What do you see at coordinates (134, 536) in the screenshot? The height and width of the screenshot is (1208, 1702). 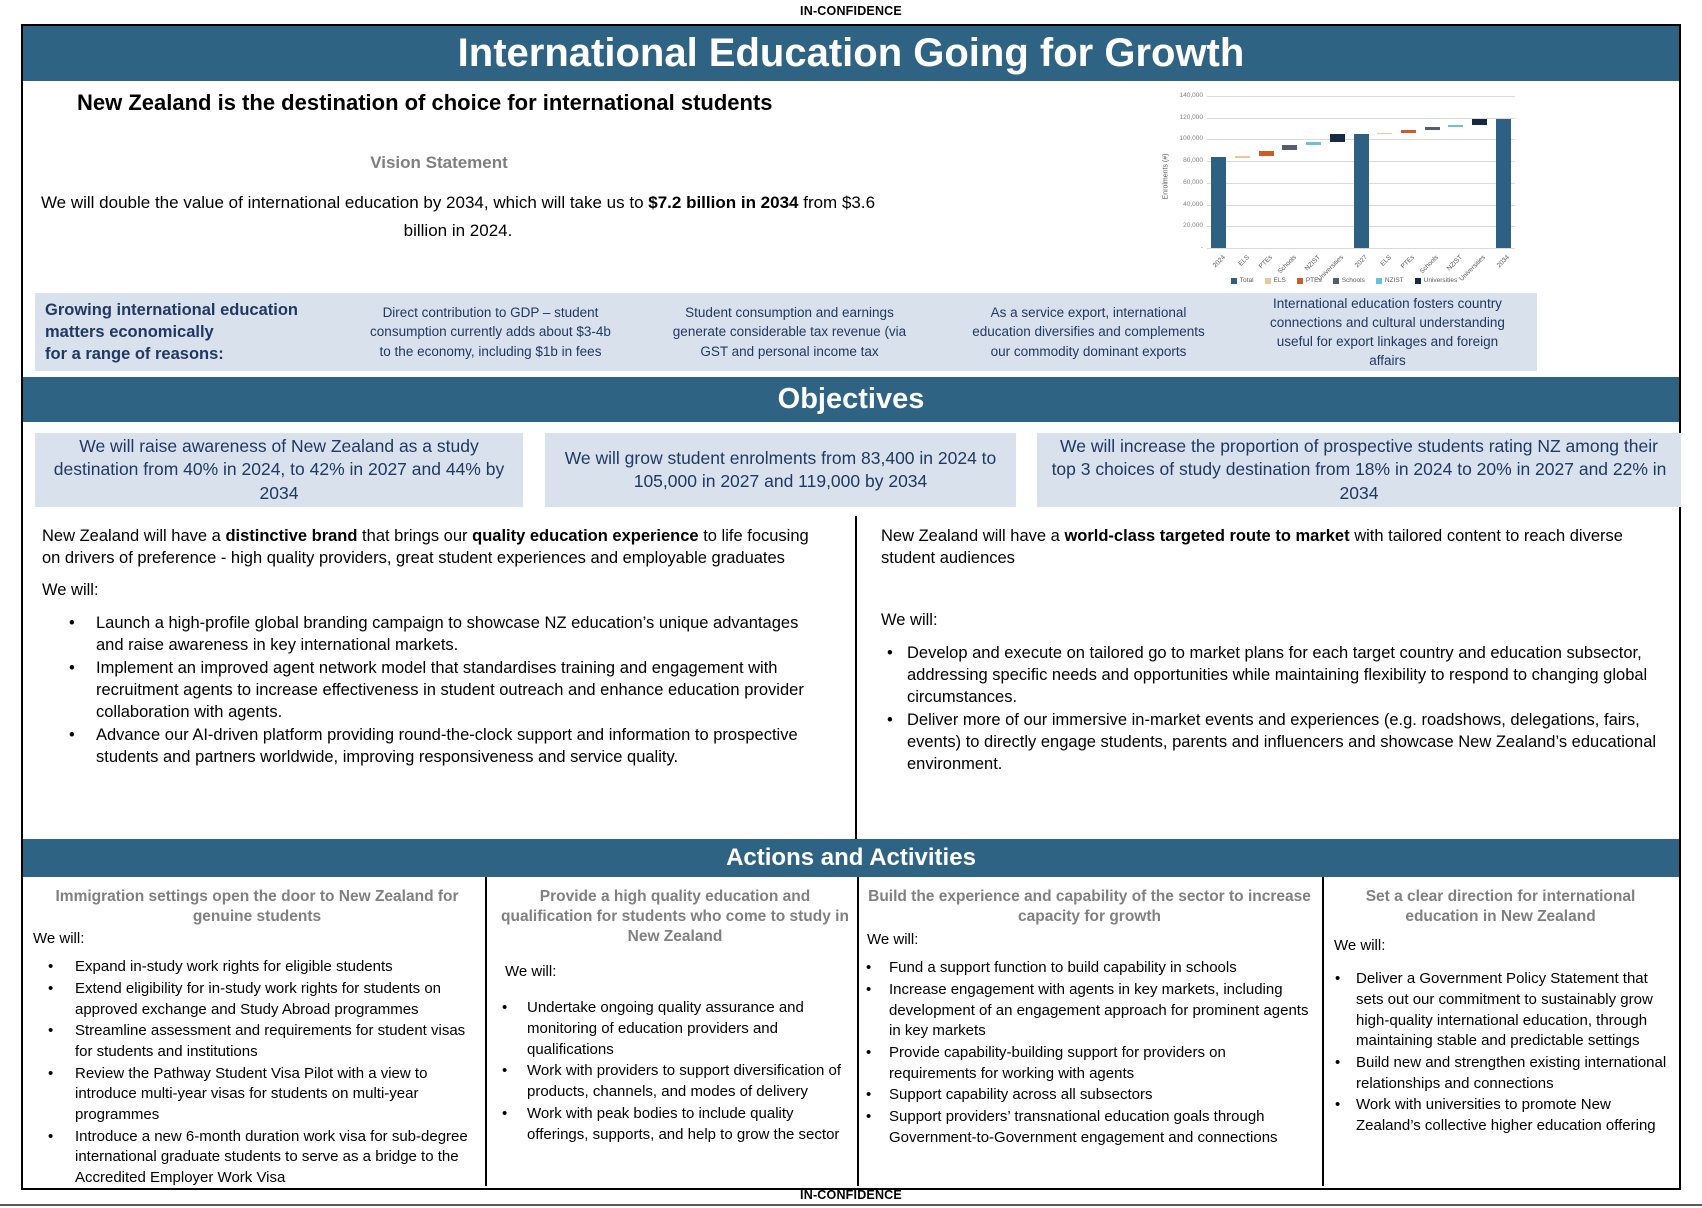 I see `text-segment: New Zealand will have a` at bounding box center [134, 536].